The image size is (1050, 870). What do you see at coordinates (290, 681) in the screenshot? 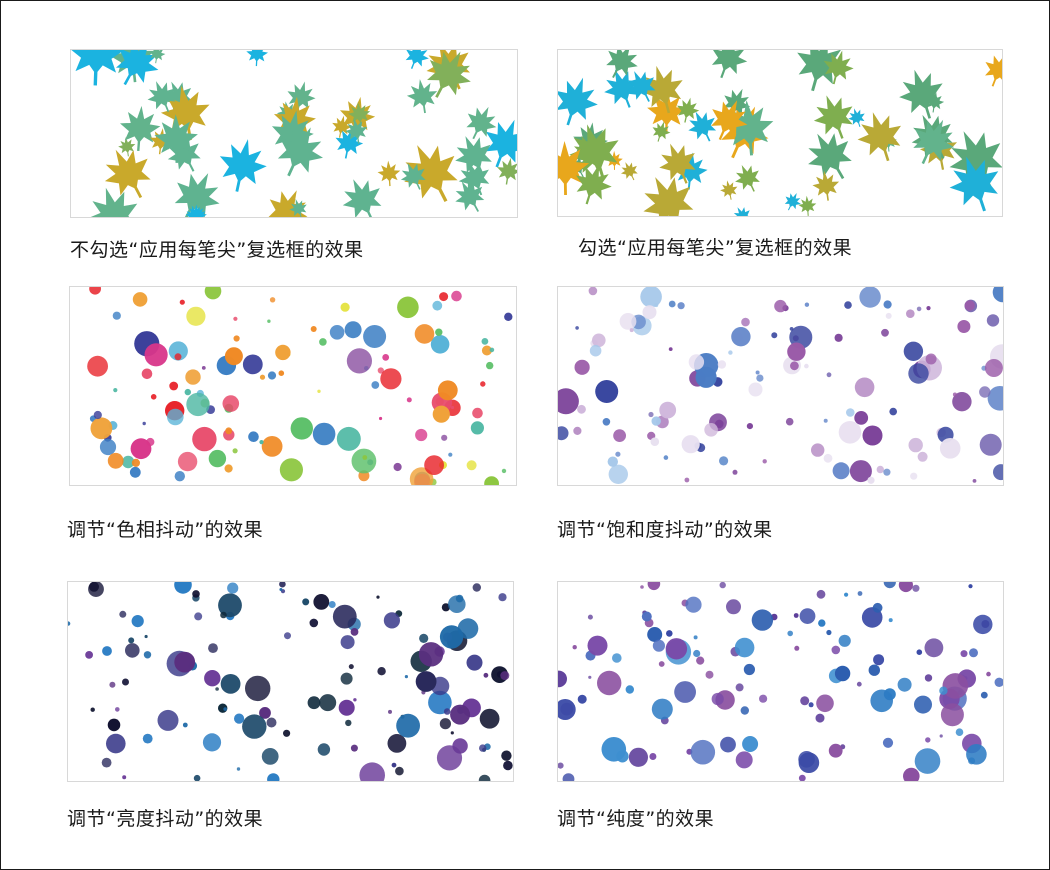
I see `brightness-jitter-preview` at bounding box center [290, 681].